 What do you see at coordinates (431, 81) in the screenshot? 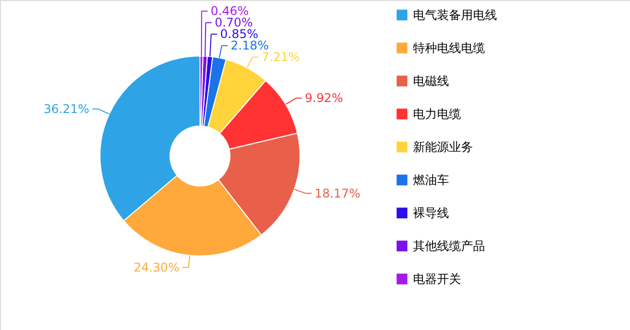
I see `legend-label: 电磁线` at bounding box center [431, 81].